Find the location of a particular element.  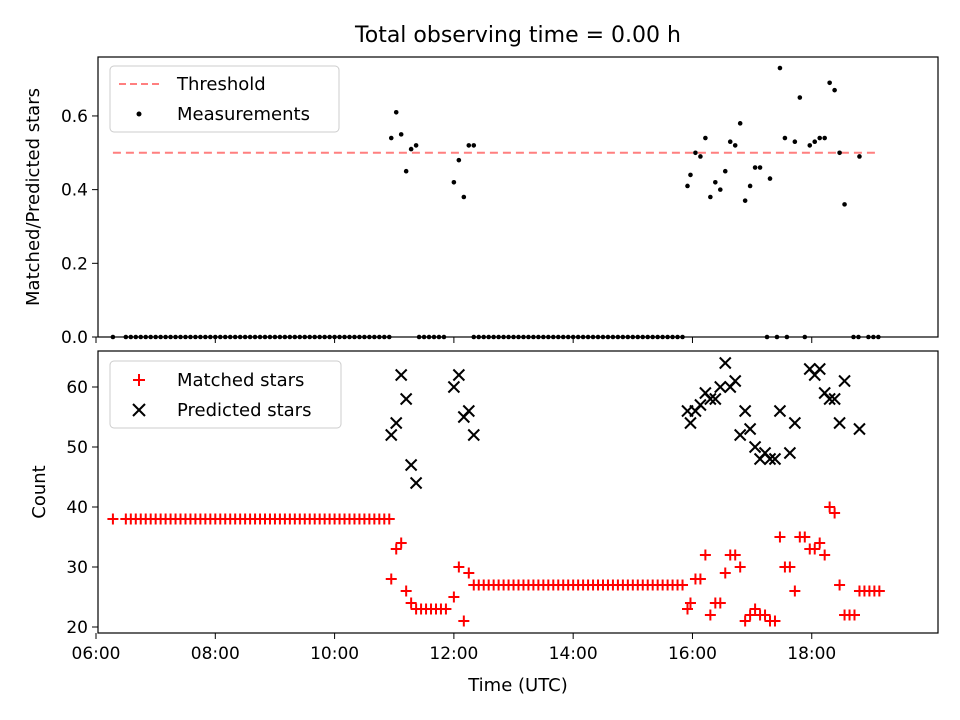

legend-measurements-marker is located at coordinates (139, 114).